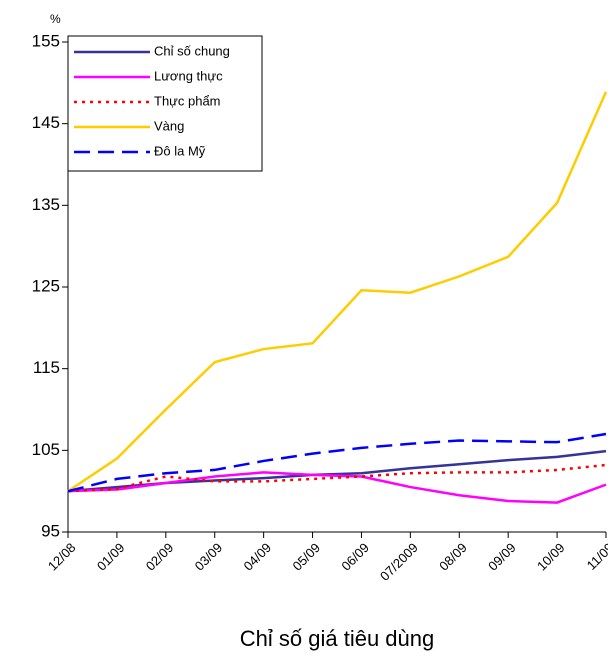 This screenshot has height=660, width=608. What do you see at coordinates (187, 100) in the screenshot?
I see `legend-text: Thực phẩm` at bounding box center [187, 100].